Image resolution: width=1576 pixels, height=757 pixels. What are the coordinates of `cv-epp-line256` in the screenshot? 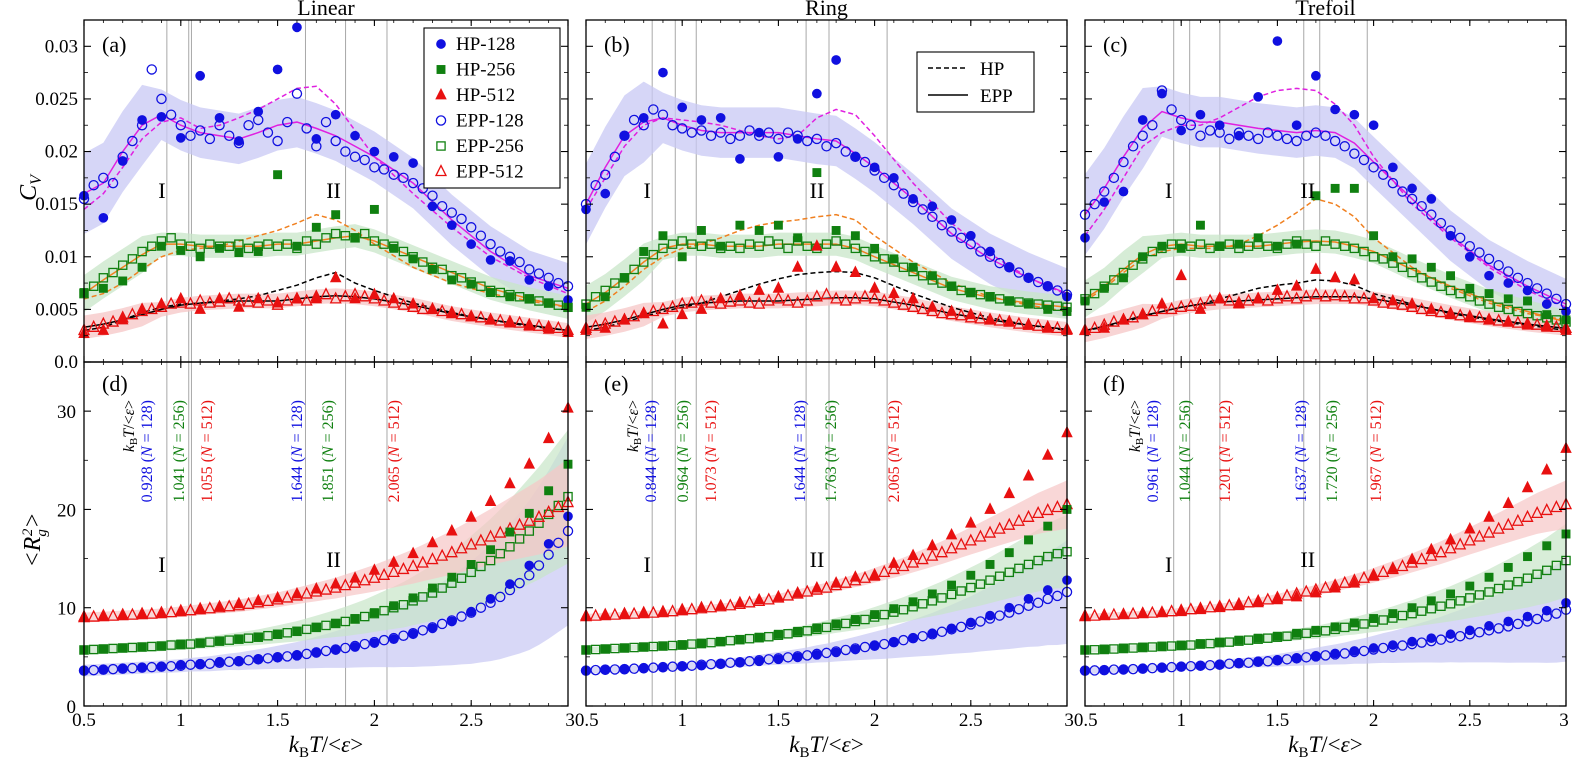 It's located at (826, 276).